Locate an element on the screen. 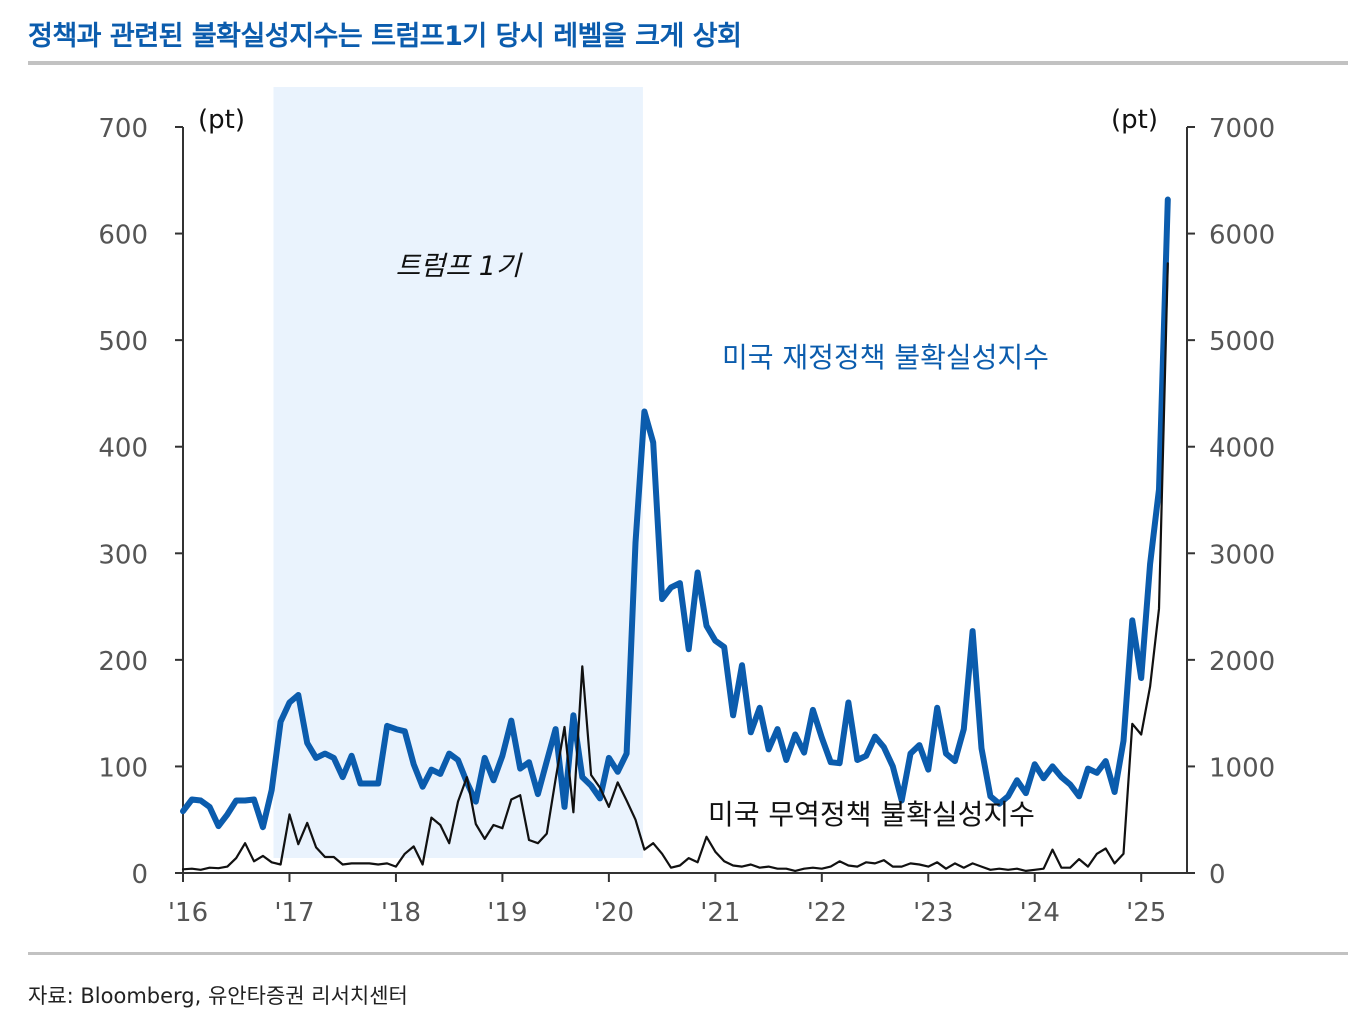 This screenshot has width=1370, height=1019. shaded-period-label: 트럼프 1기 is located at coordinates (459, 266).